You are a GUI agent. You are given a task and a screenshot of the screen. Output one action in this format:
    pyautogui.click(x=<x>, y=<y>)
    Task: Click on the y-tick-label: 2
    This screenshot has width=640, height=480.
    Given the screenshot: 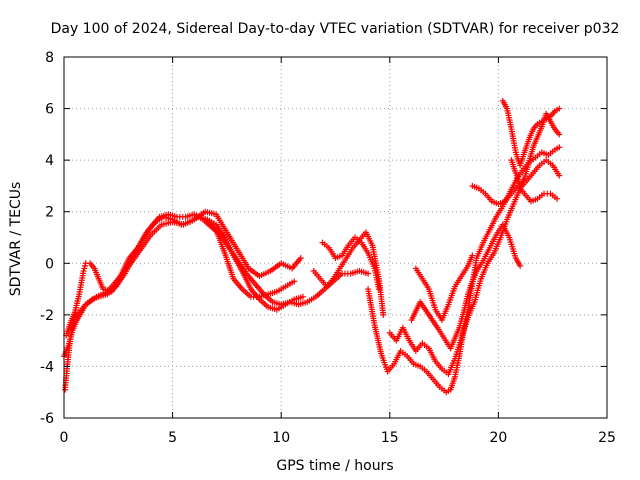 What is the action you would take?
    pyautogui.click(x=49, y=213)
    